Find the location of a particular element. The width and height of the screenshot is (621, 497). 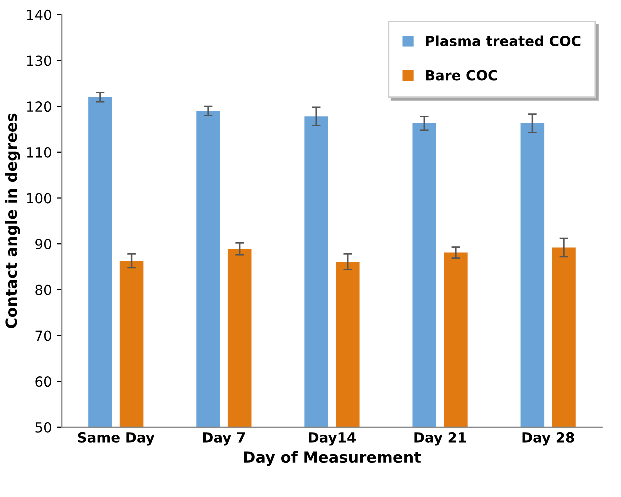

y-tick-label: 140 is located at coordinates (39, 15).